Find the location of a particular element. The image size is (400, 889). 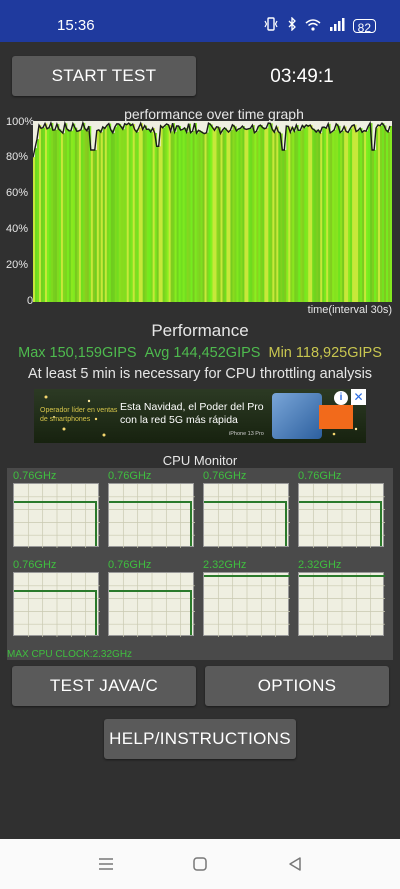

vibrate-icon is located at coordinates (271, 26).